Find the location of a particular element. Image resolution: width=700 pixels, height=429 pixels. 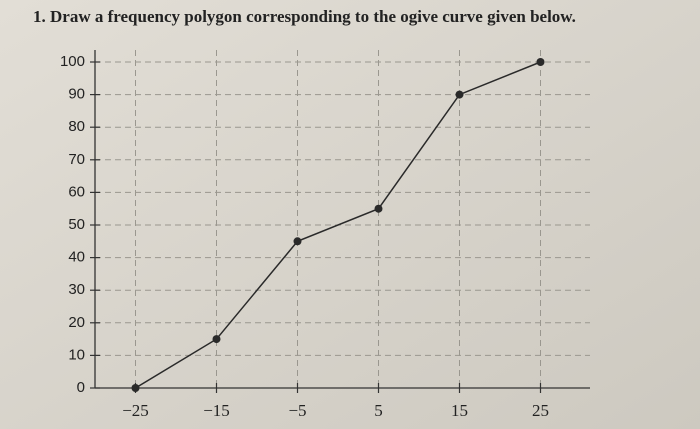

x-tick-label: −5 is located at coordinates (297, 410).